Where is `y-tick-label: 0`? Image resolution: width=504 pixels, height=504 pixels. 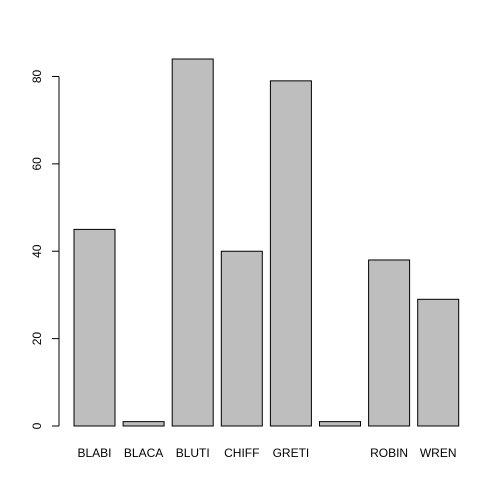 y-tick-label: 0 is located at coordinates (37, 425).